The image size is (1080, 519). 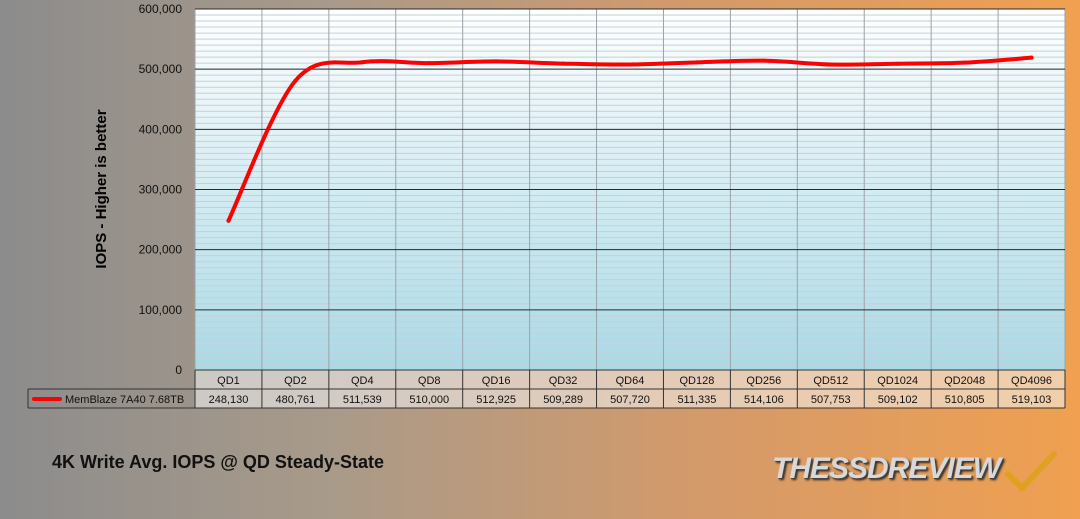 I want to click on y-tick-label: 100,000, so click(x=161, y=310).